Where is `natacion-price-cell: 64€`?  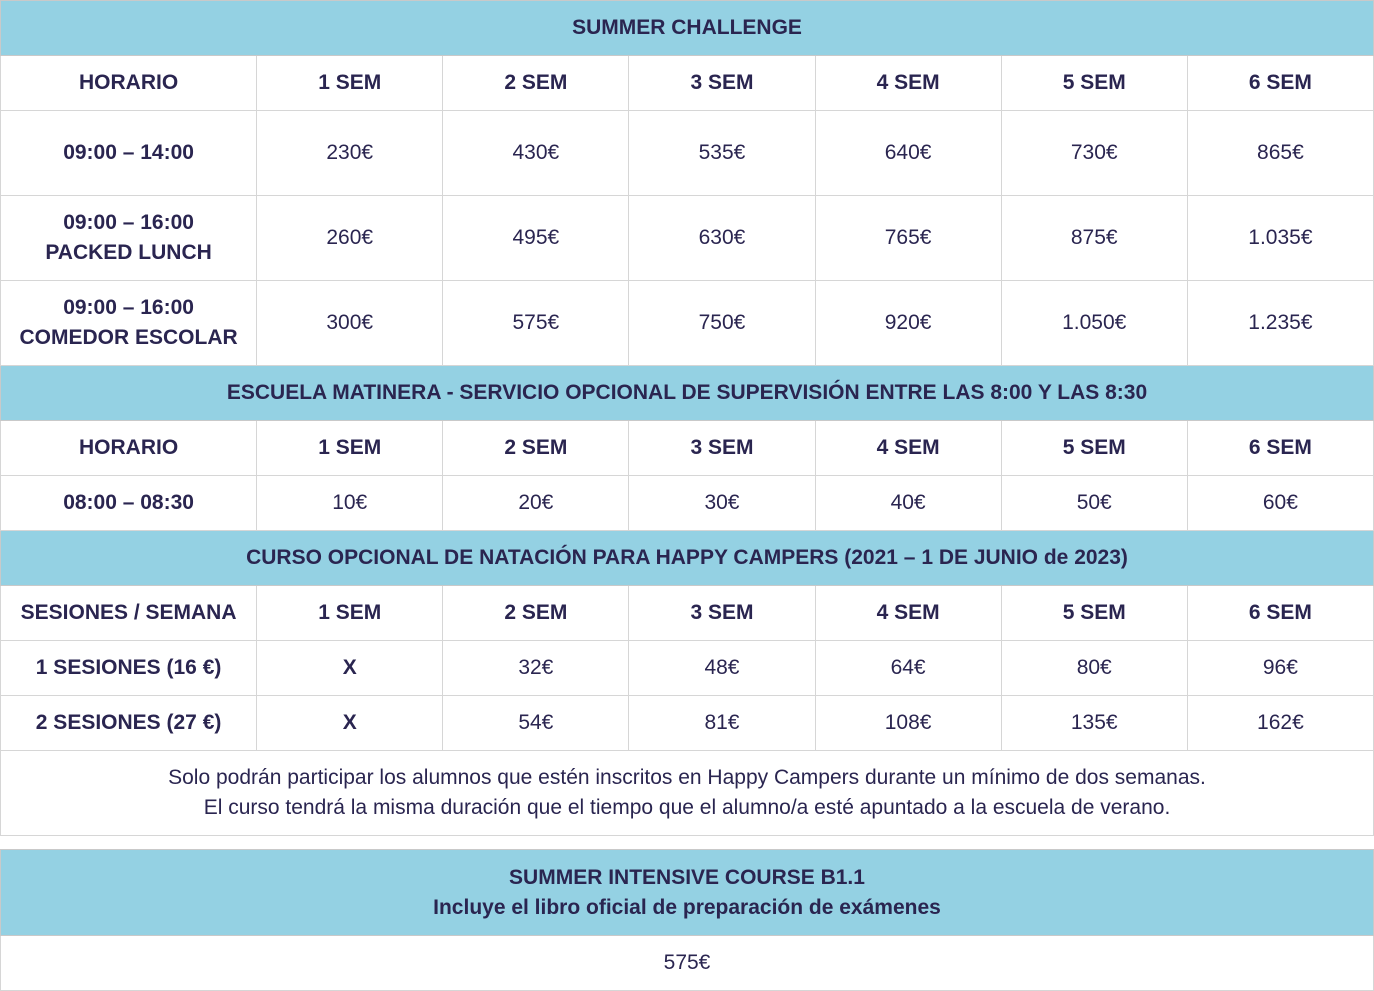 natacion-price-cell: 64€ is located at coordinates (908, 668).